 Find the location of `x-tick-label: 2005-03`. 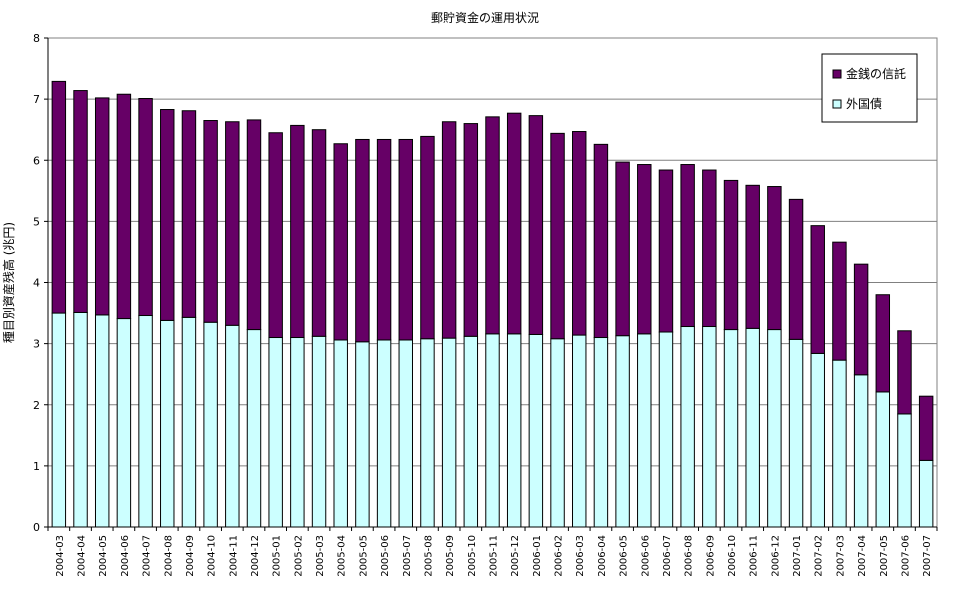

x-tick-label: 2005-03 is located at coordinates (320, 556).